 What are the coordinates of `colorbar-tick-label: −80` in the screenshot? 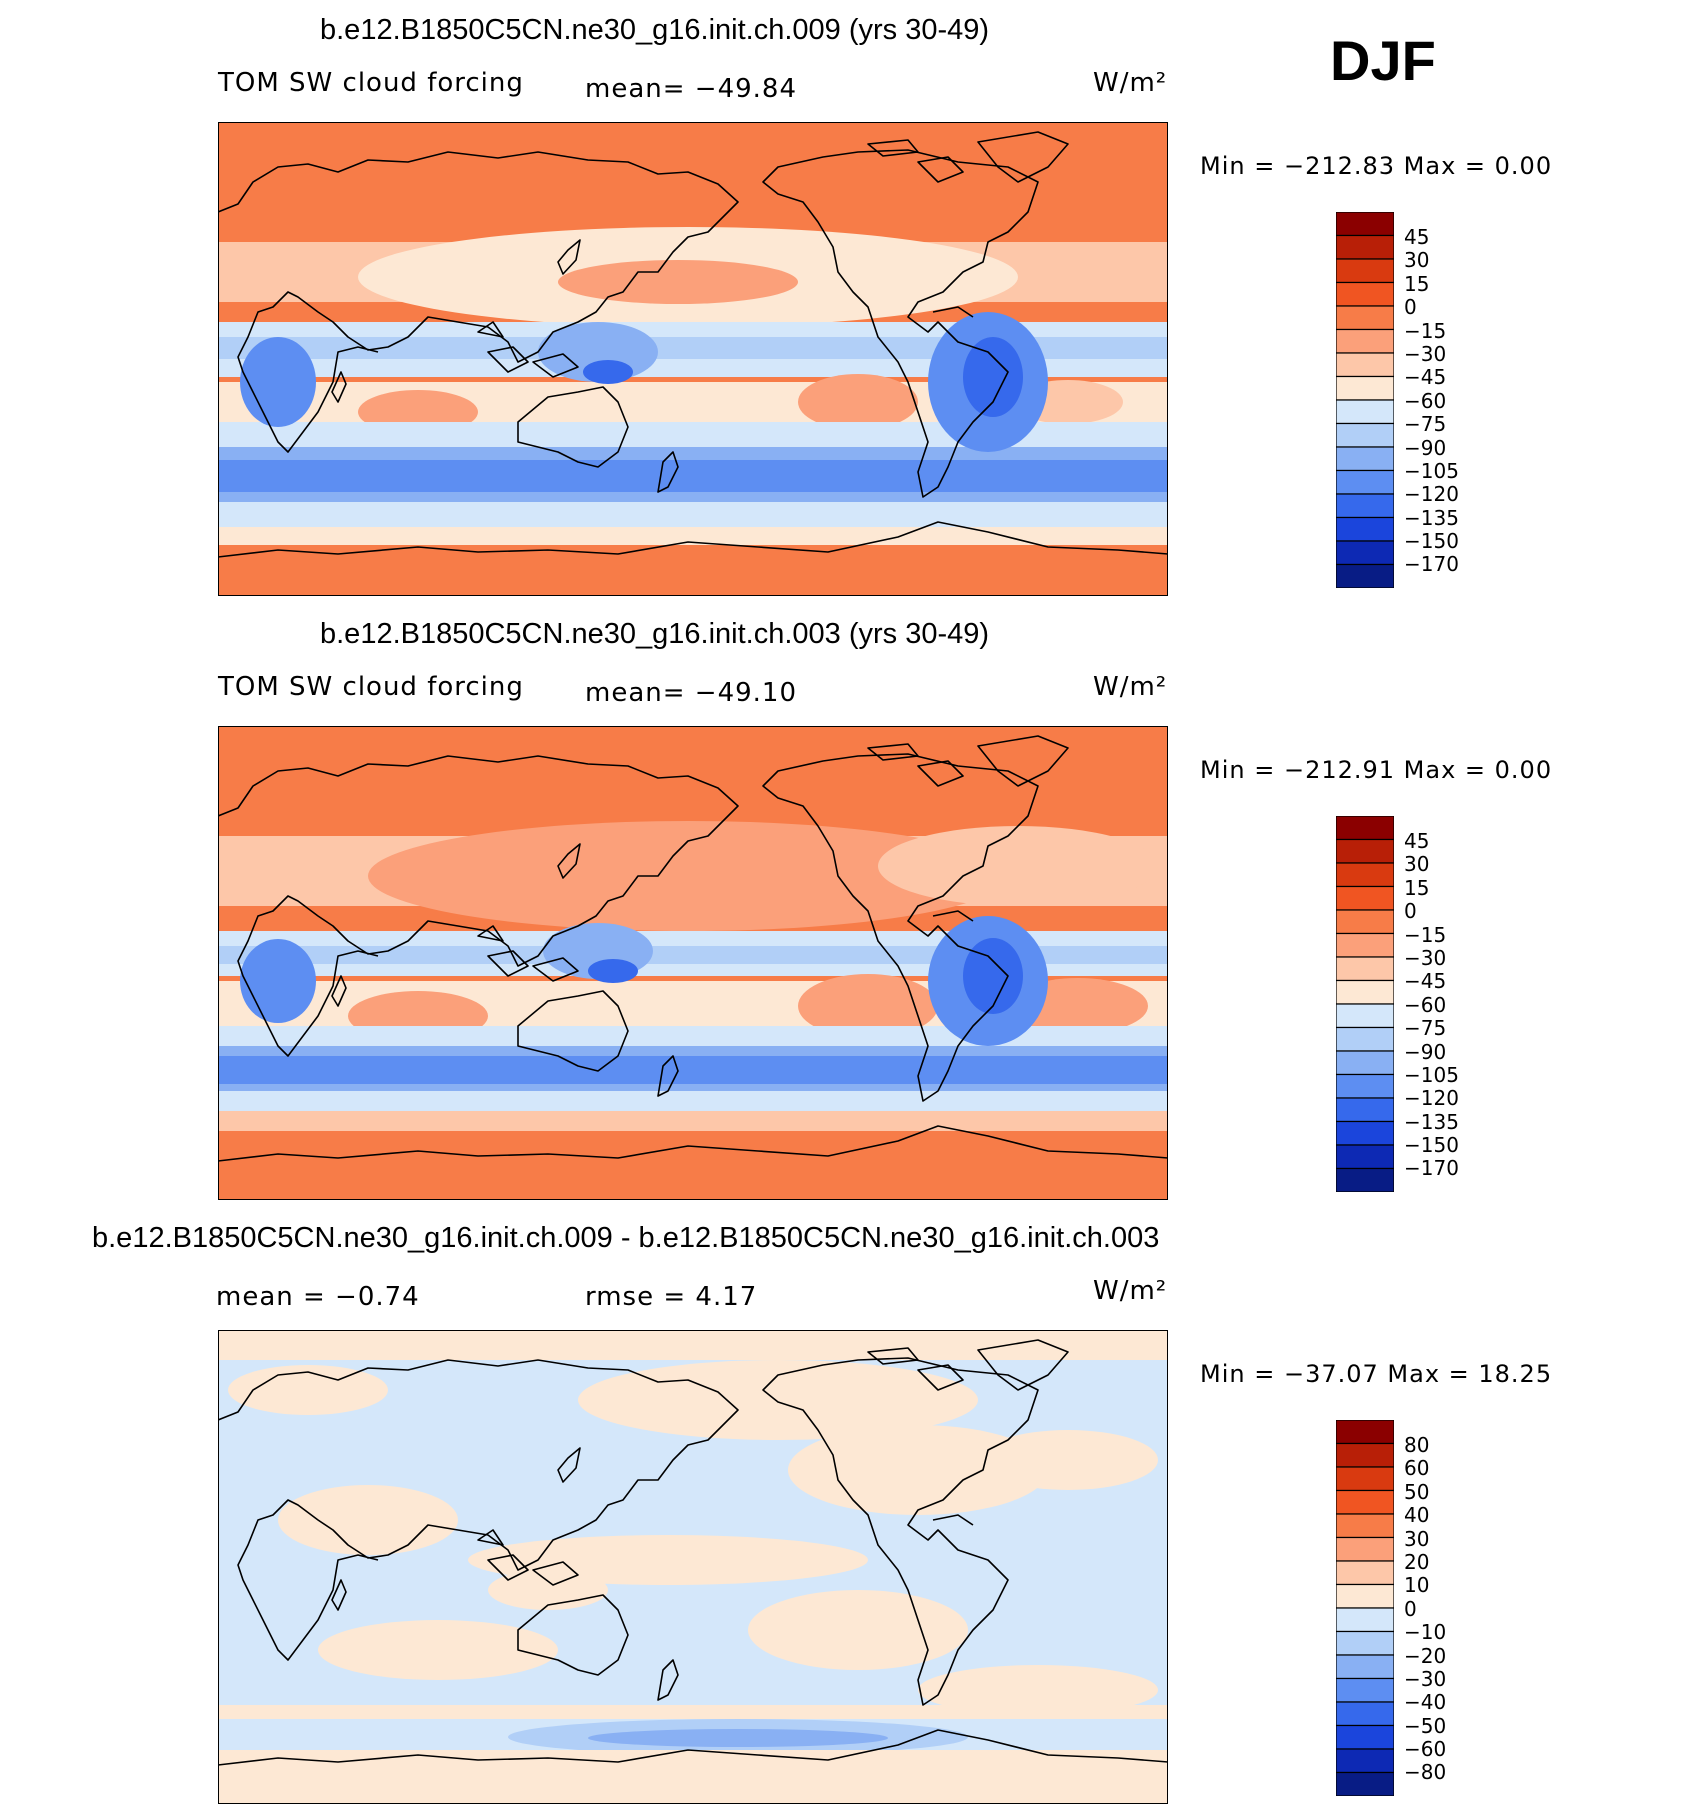 It's located at (1425, 1772).